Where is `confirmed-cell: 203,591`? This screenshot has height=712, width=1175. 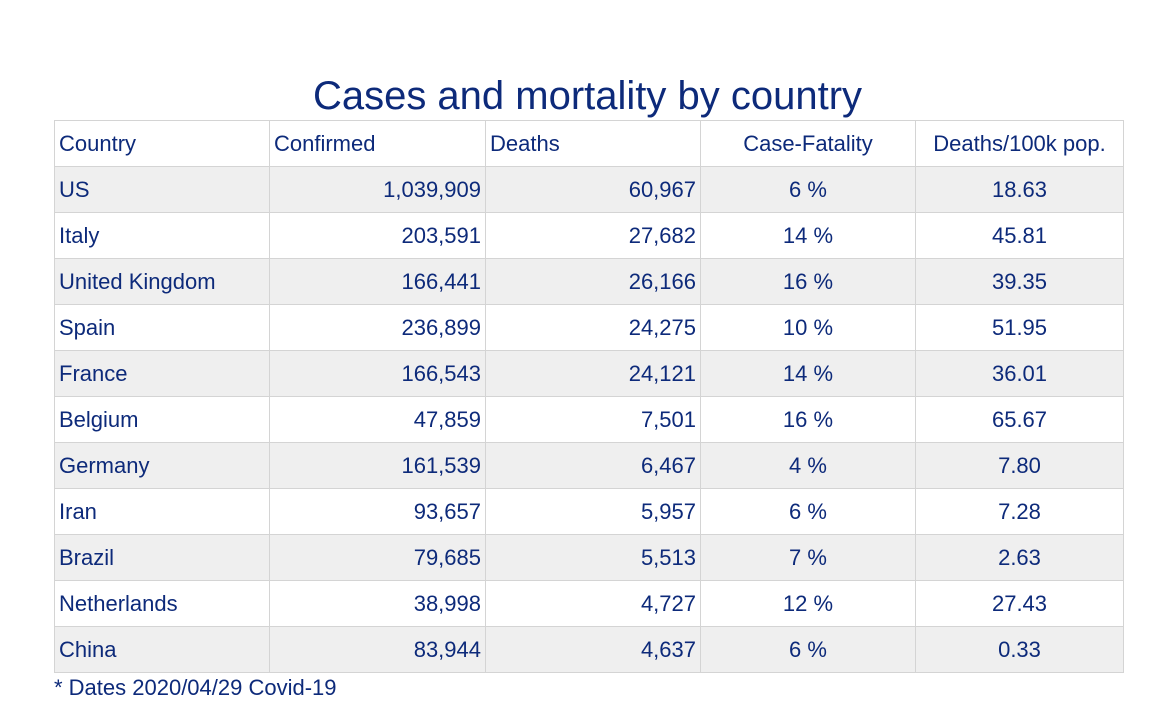
confirmed-cell: 203,591 is located at coordinates (377, 235).